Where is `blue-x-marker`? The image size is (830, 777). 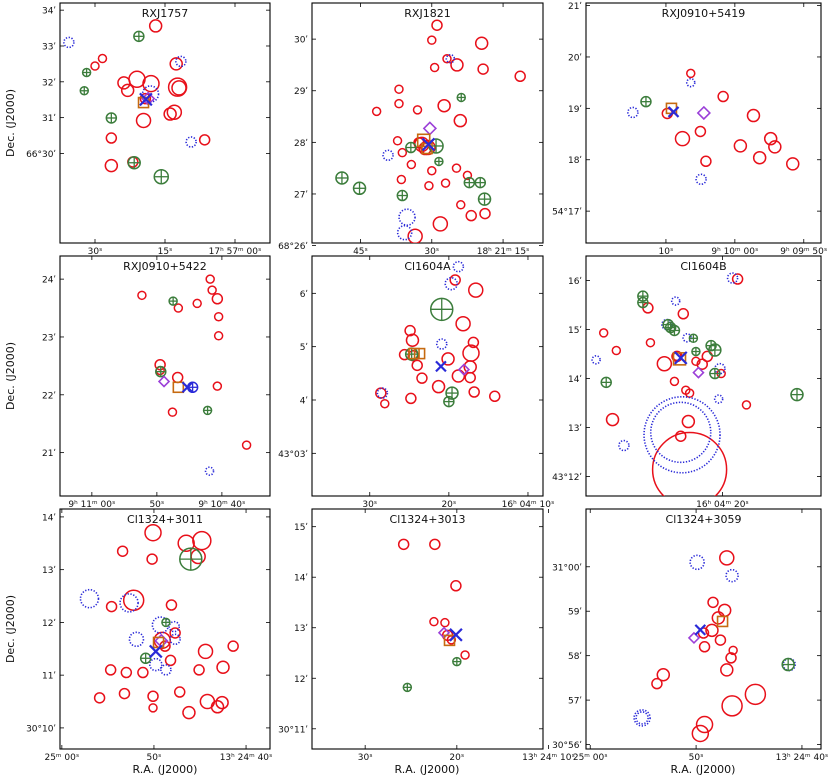 blue-x-marker is located at coordinates (673, 112).